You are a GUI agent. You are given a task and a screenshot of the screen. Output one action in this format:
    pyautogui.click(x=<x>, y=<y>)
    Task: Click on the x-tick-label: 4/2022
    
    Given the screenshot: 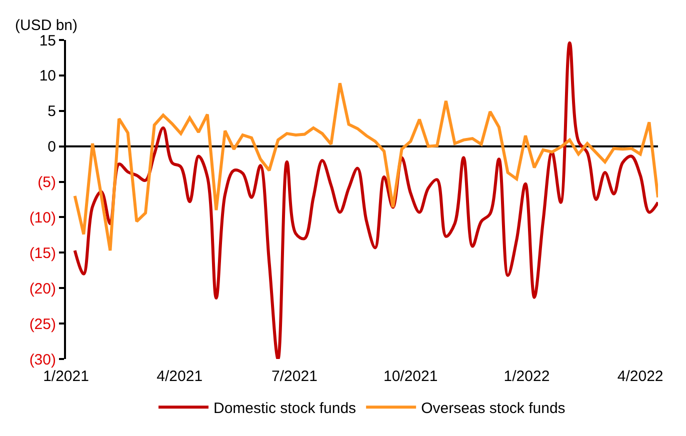 What is the action you would take?
    pyautogui.click(x=640, y=376)
    